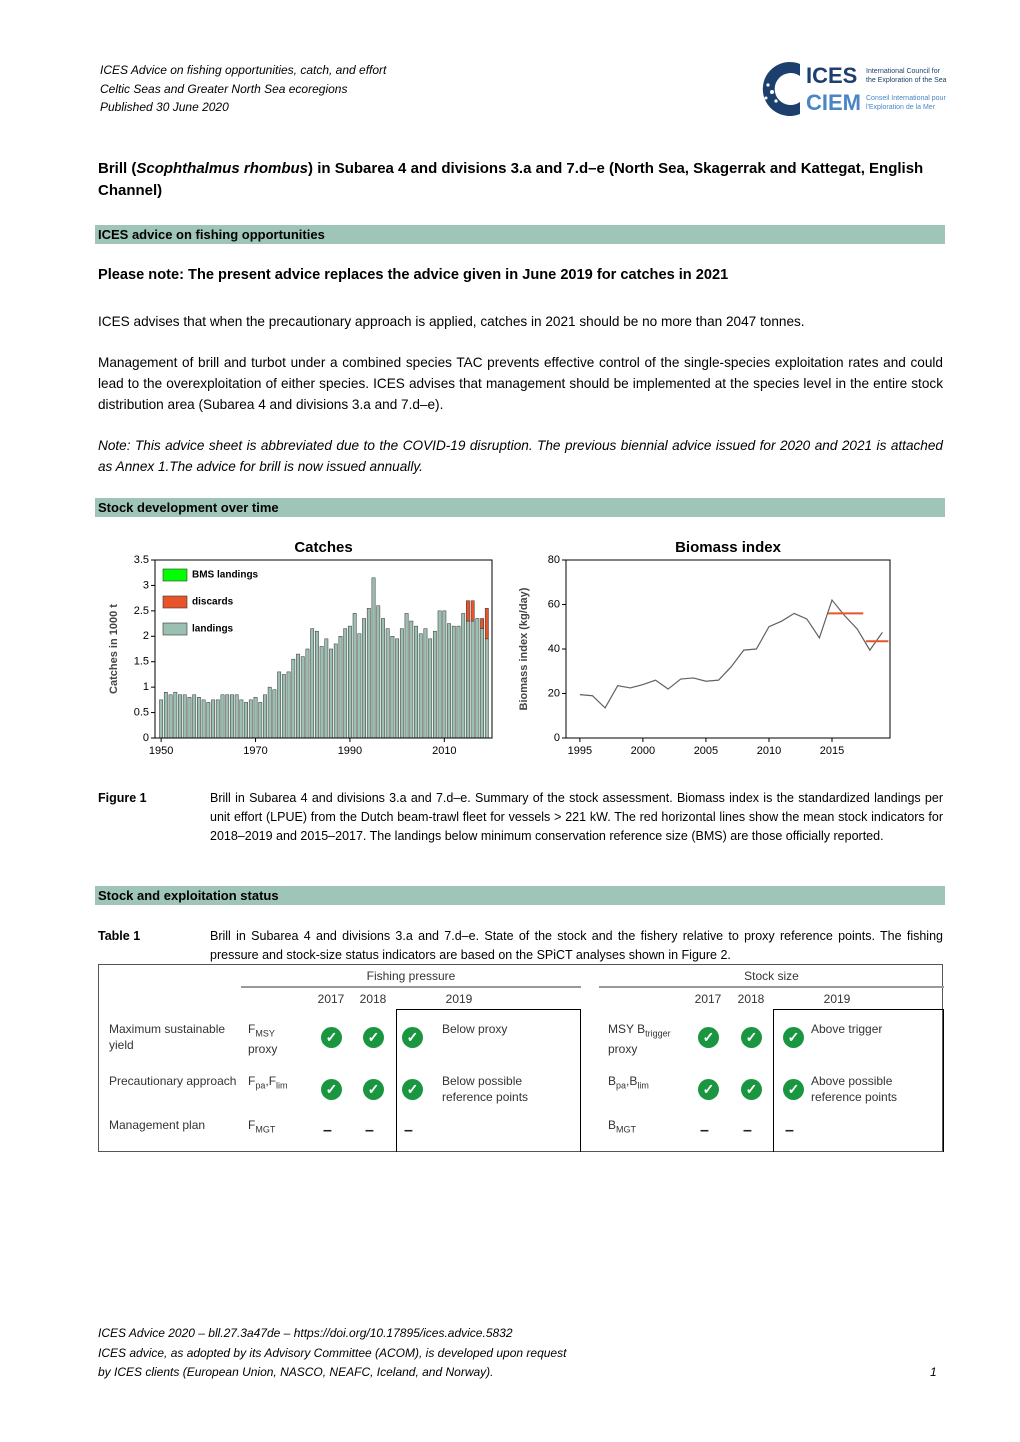 The height and width of the screenshot is (1442, 1020). I want to click on indicator: Bpa,Blim, so click(628, 1083).